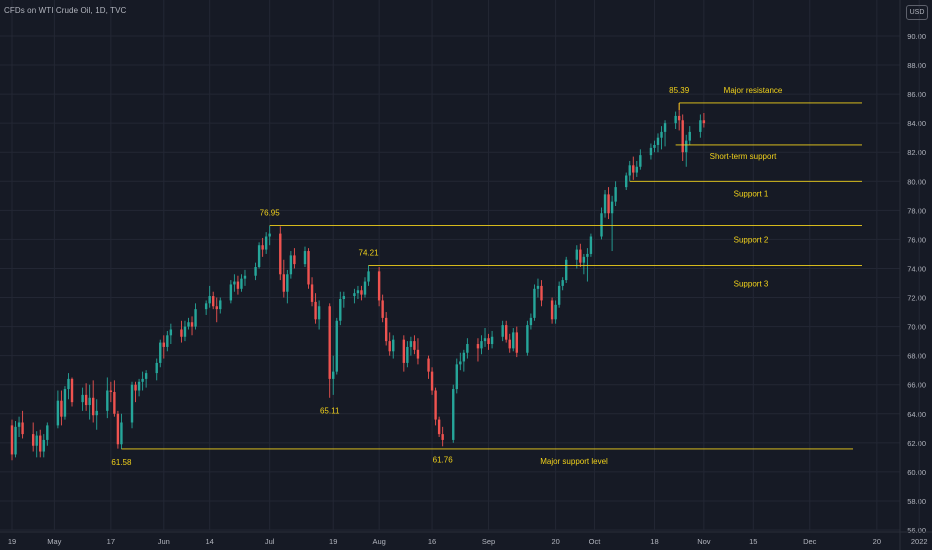 This screenshot has height=550, width=932. What do you see at coordinates (916, 356) in the screenshot?
I see `y-tick-label: 68.00` at bounding box center [916, 356].